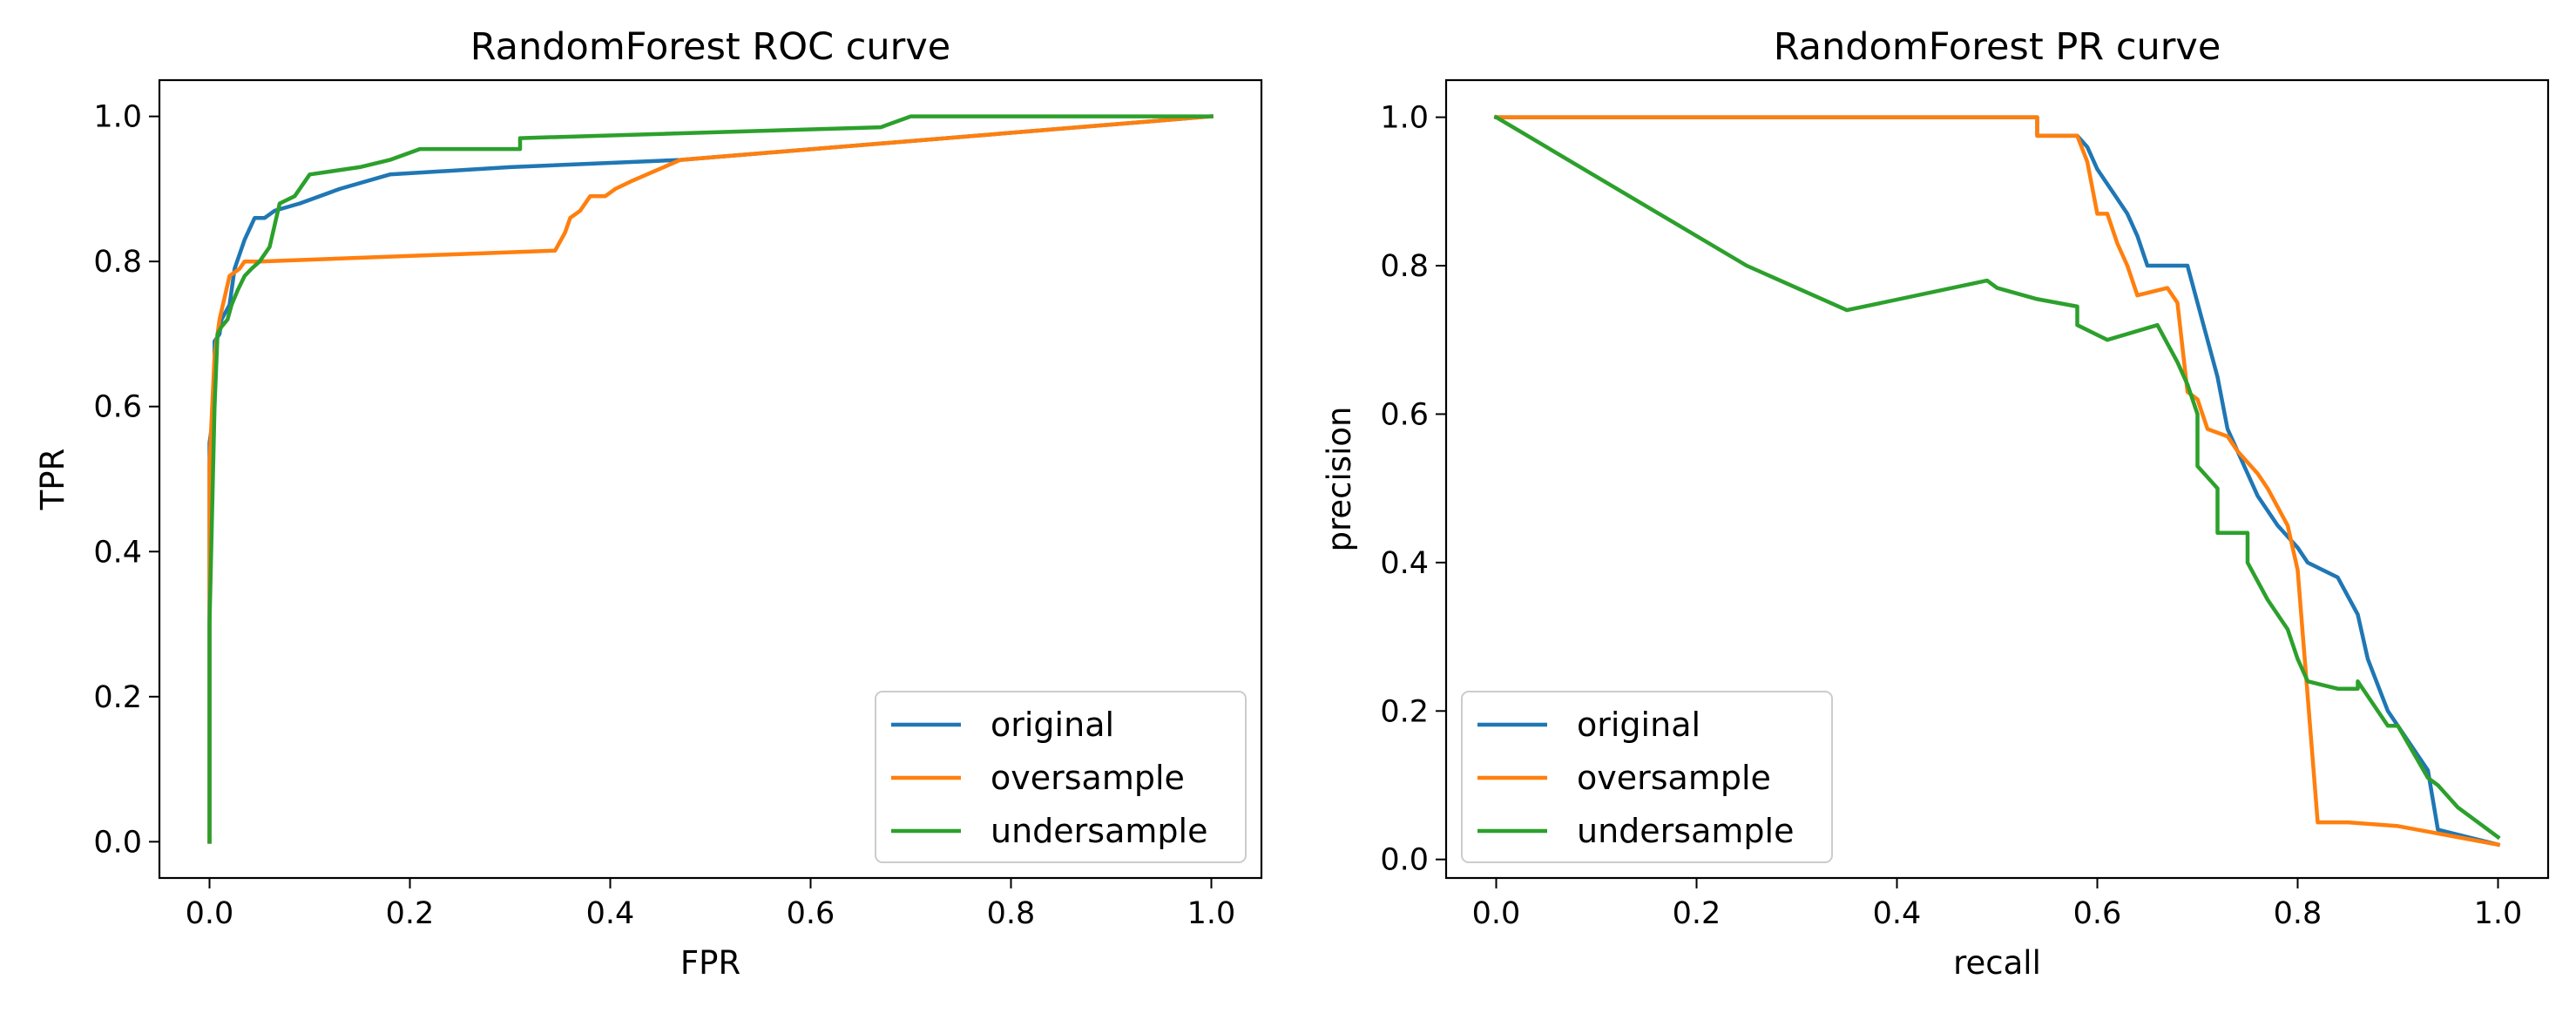  I want to click on y-axis-label: precision, so click(1339, 480).